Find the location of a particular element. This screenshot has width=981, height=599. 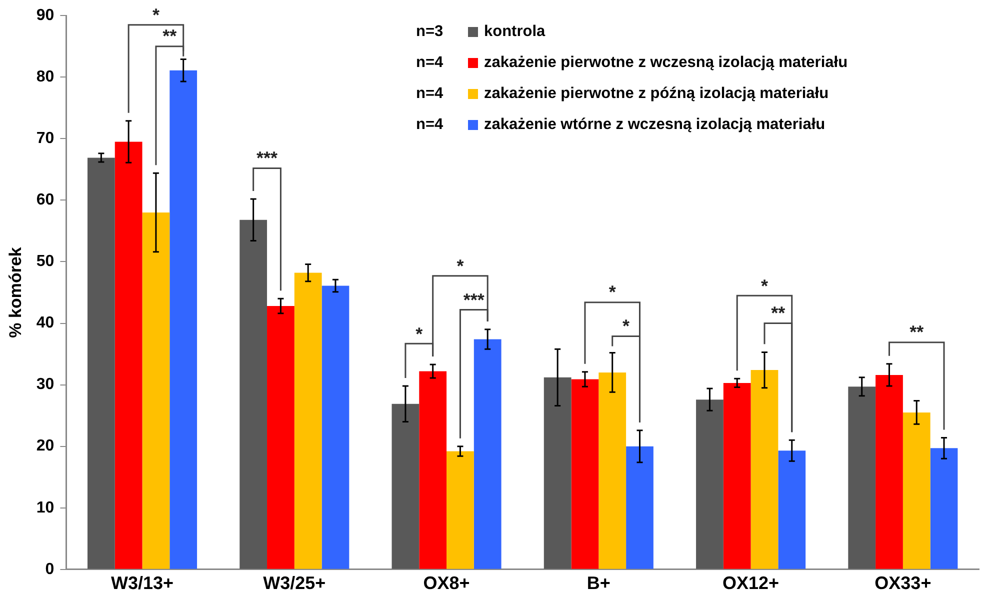

y-tick-label: 80 is located at coordinates (45, 77).